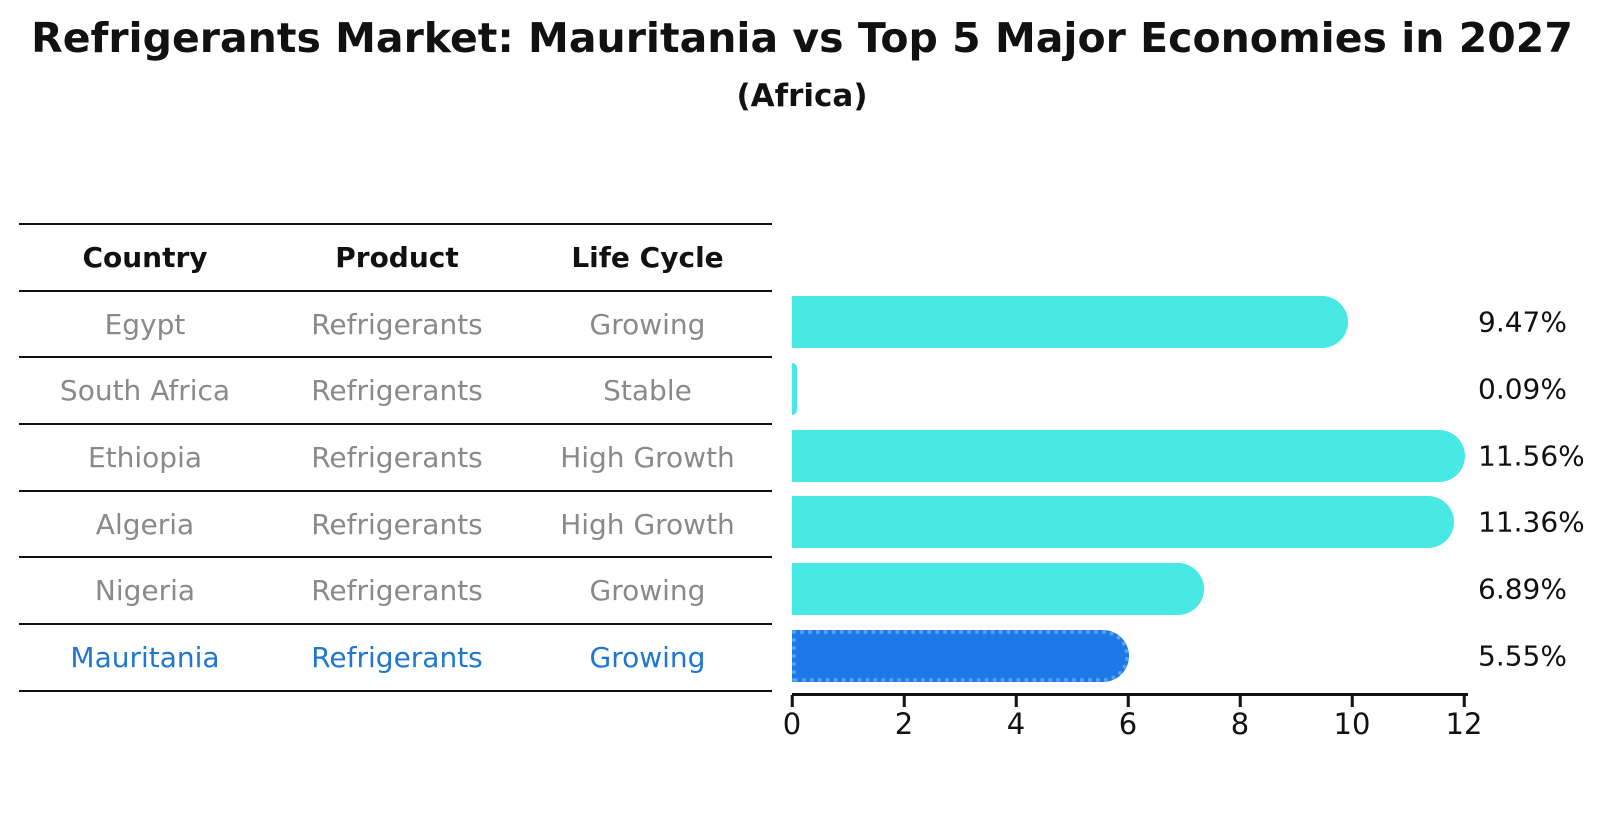  I want to click on bar-mauritania, so click(960, 655).